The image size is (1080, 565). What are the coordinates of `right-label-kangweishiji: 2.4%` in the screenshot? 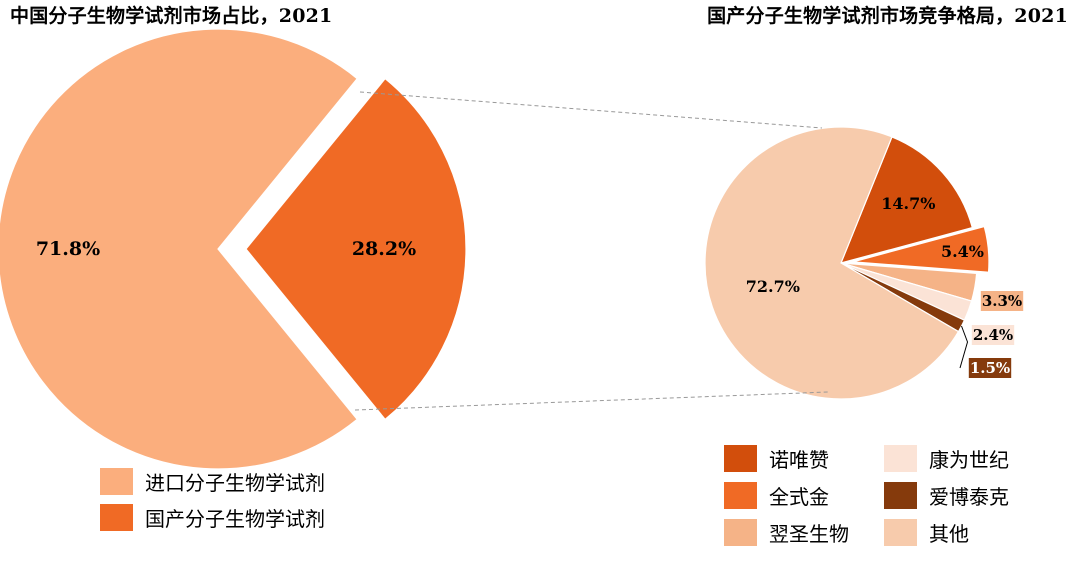 It's located at (993, 335).